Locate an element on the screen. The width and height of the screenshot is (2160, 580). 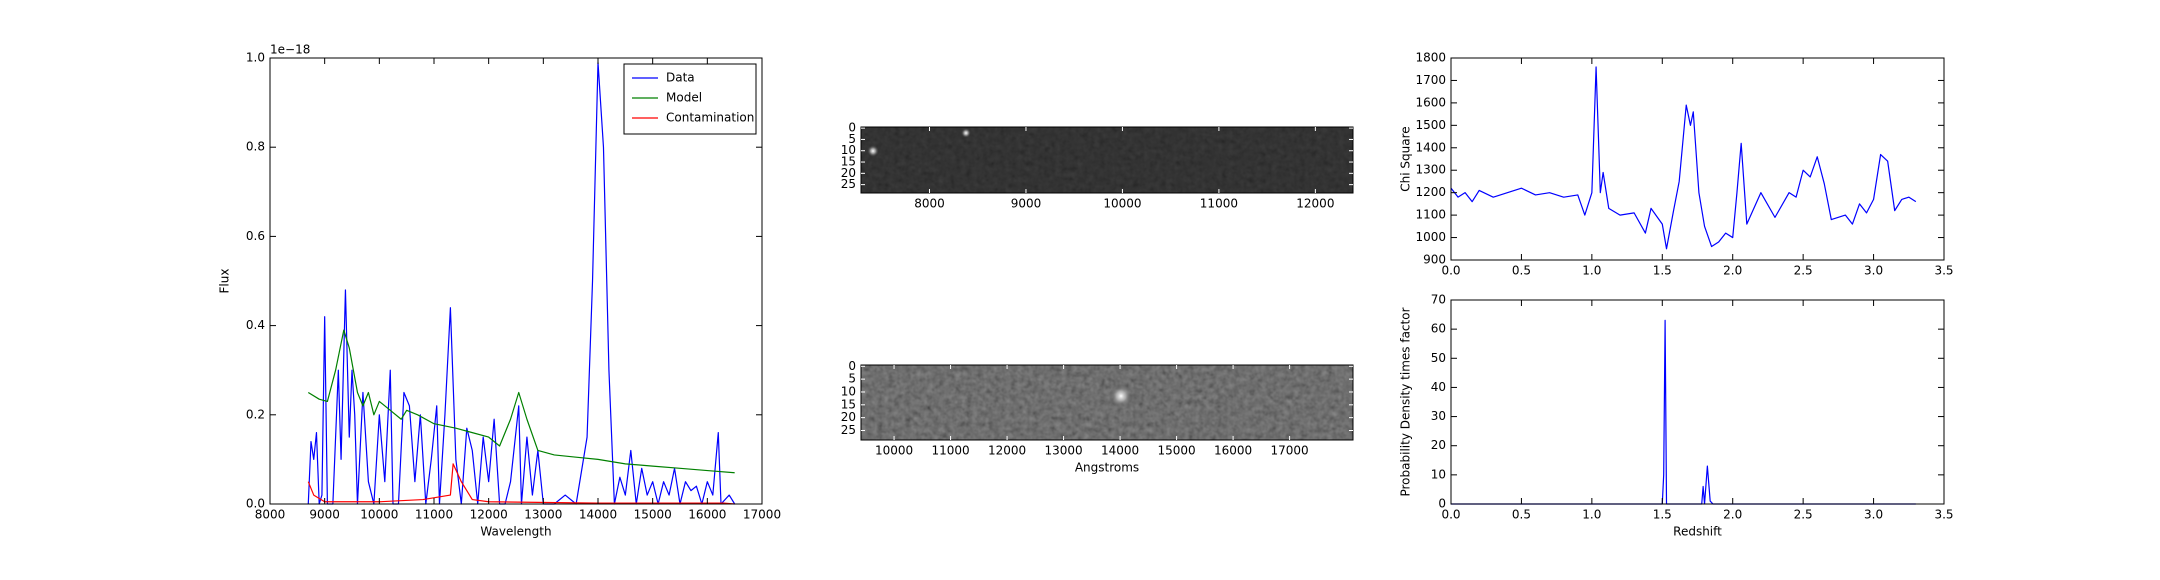
y-tick-label: 60 is located at coordinates (1438, 329).